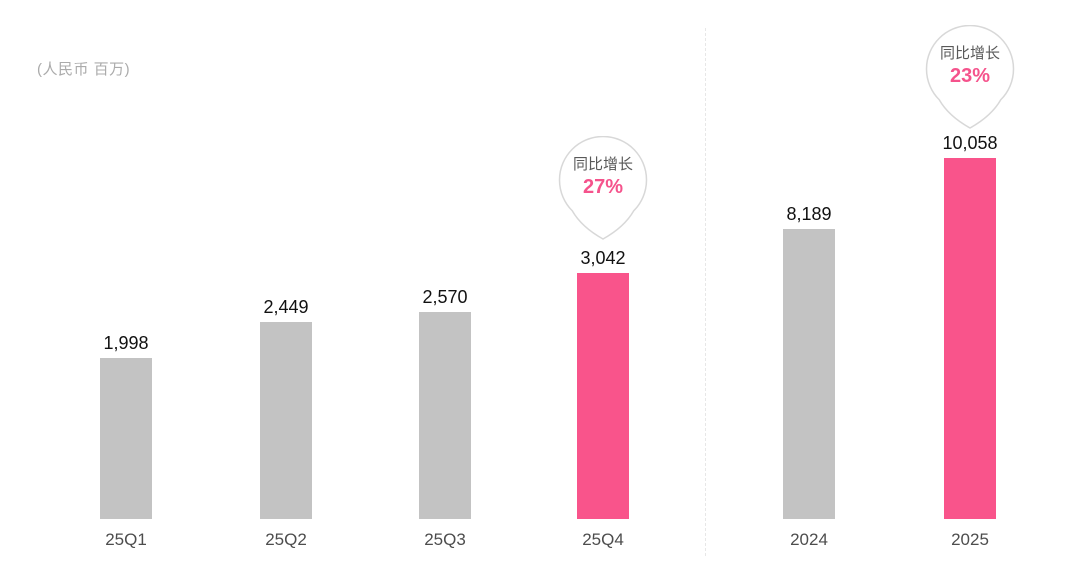  What do you see at coordinates (445, 539) in the screenshot?
I see `x-axis-label-25q3: 25Q3` at bounding box center [445, 539].